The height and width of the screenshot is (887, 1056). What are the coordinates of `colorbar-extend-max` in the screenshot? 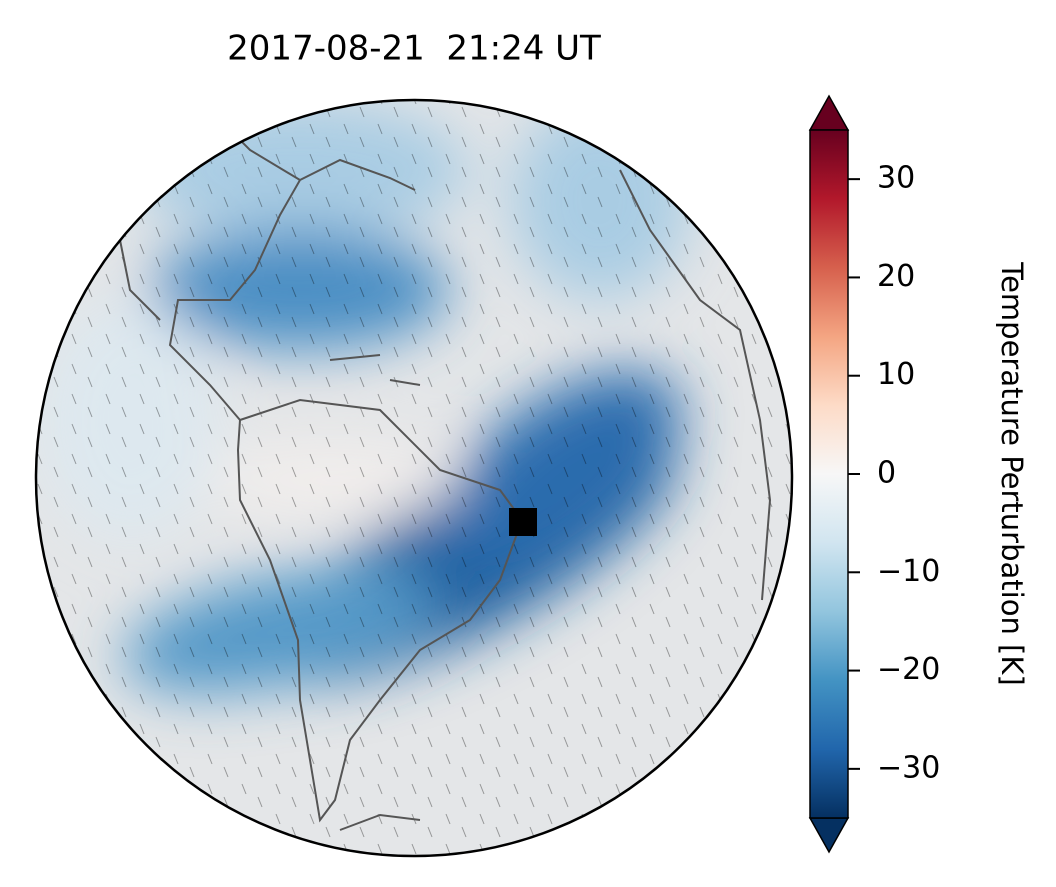 It's located at (829, 112).